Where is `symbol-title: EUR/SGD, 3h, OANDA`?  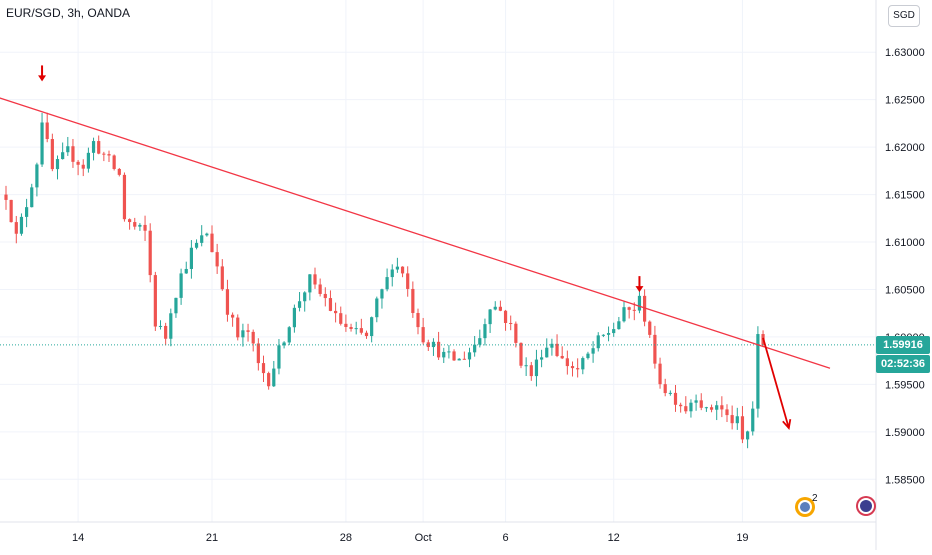
symbol-title: EUR/SGD, 3h, OANDA is located at coordinates (68, 13).